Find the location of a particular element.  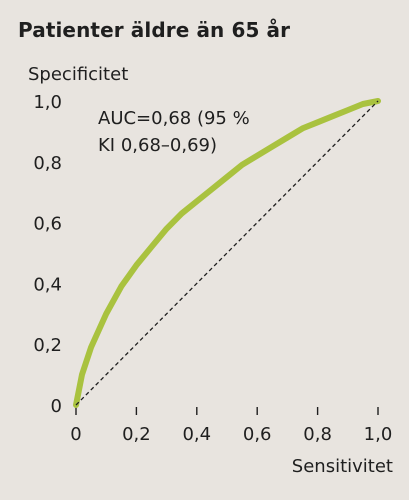

x-tick-label: 0,4 is located at coordinates (196, 434).